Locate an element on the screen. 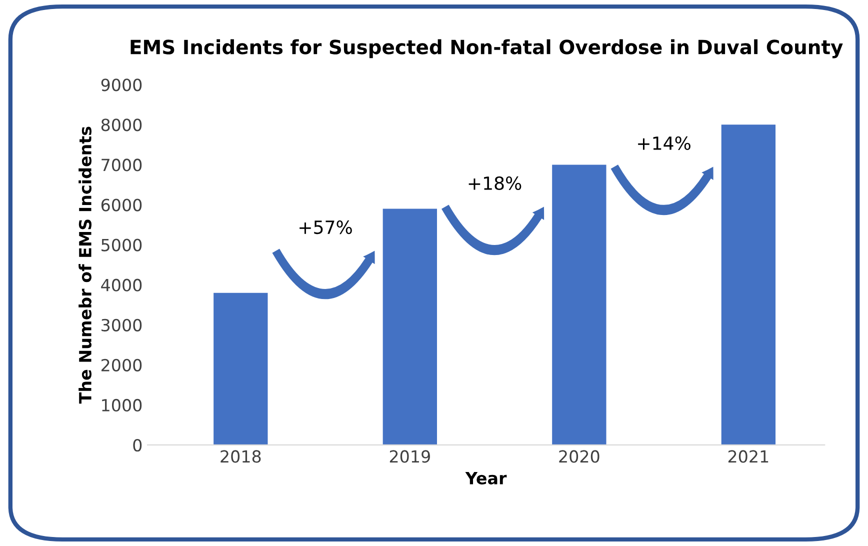 The height and width of the screenshot is (546, 868). y-tick-label: 9000 is located at coordinates (121, 85).